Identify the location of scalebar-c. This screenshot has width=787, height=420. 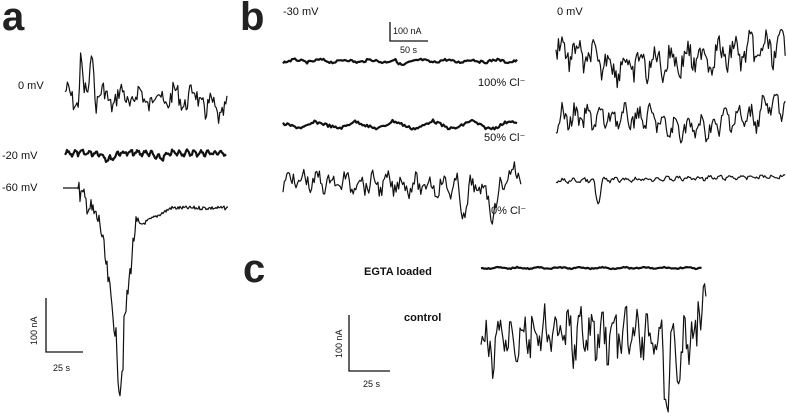
(369, 343).